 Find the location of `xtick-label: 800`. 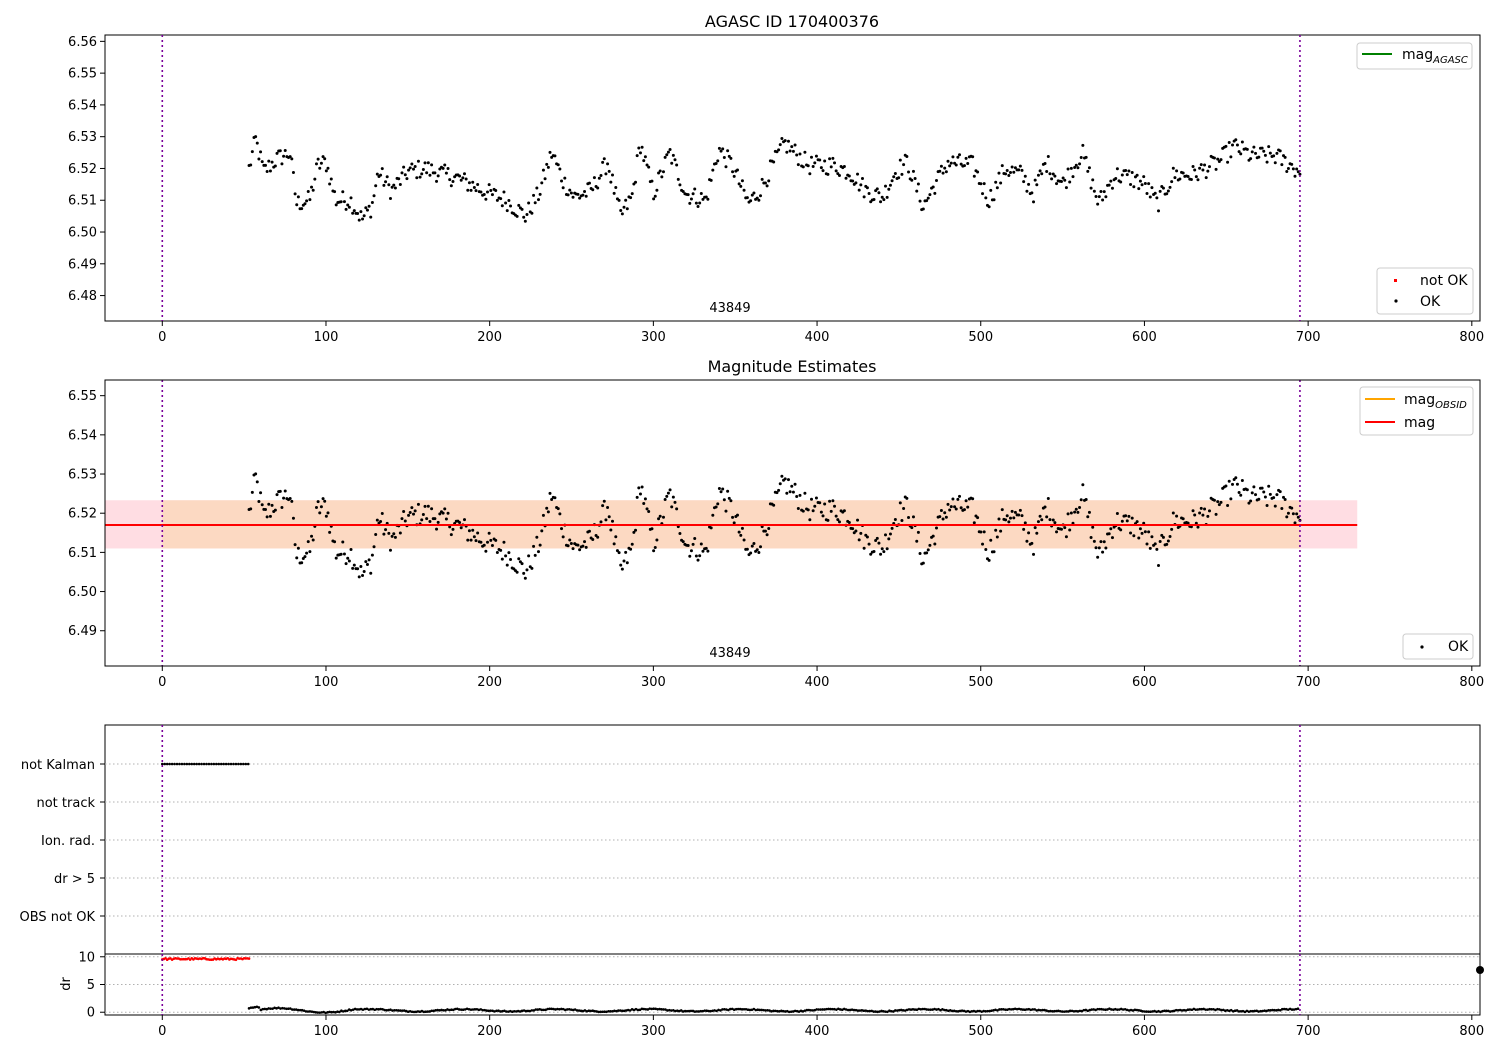

xtick-label: 800 is located at coordinates (1471, 682).